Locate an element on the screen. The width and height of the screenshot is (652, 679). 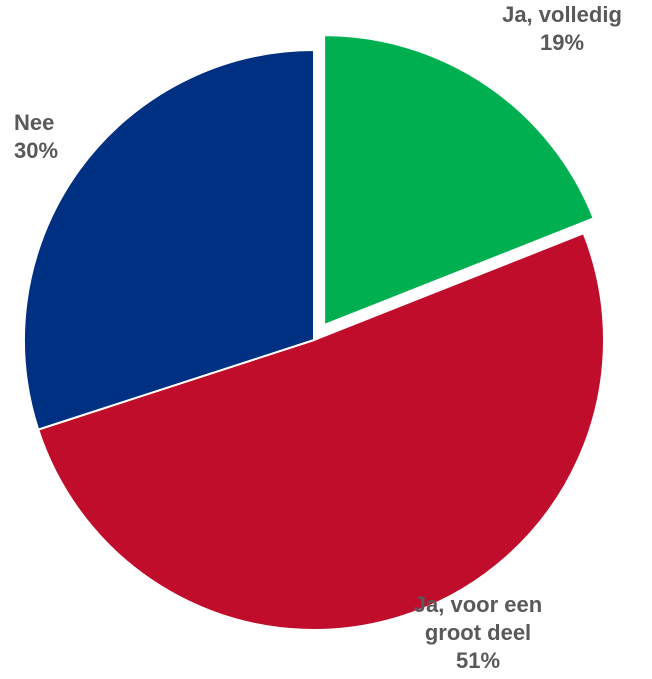
slice-label-1: Ja, voor een groot deel 51% is located at coordinates (478, 632).